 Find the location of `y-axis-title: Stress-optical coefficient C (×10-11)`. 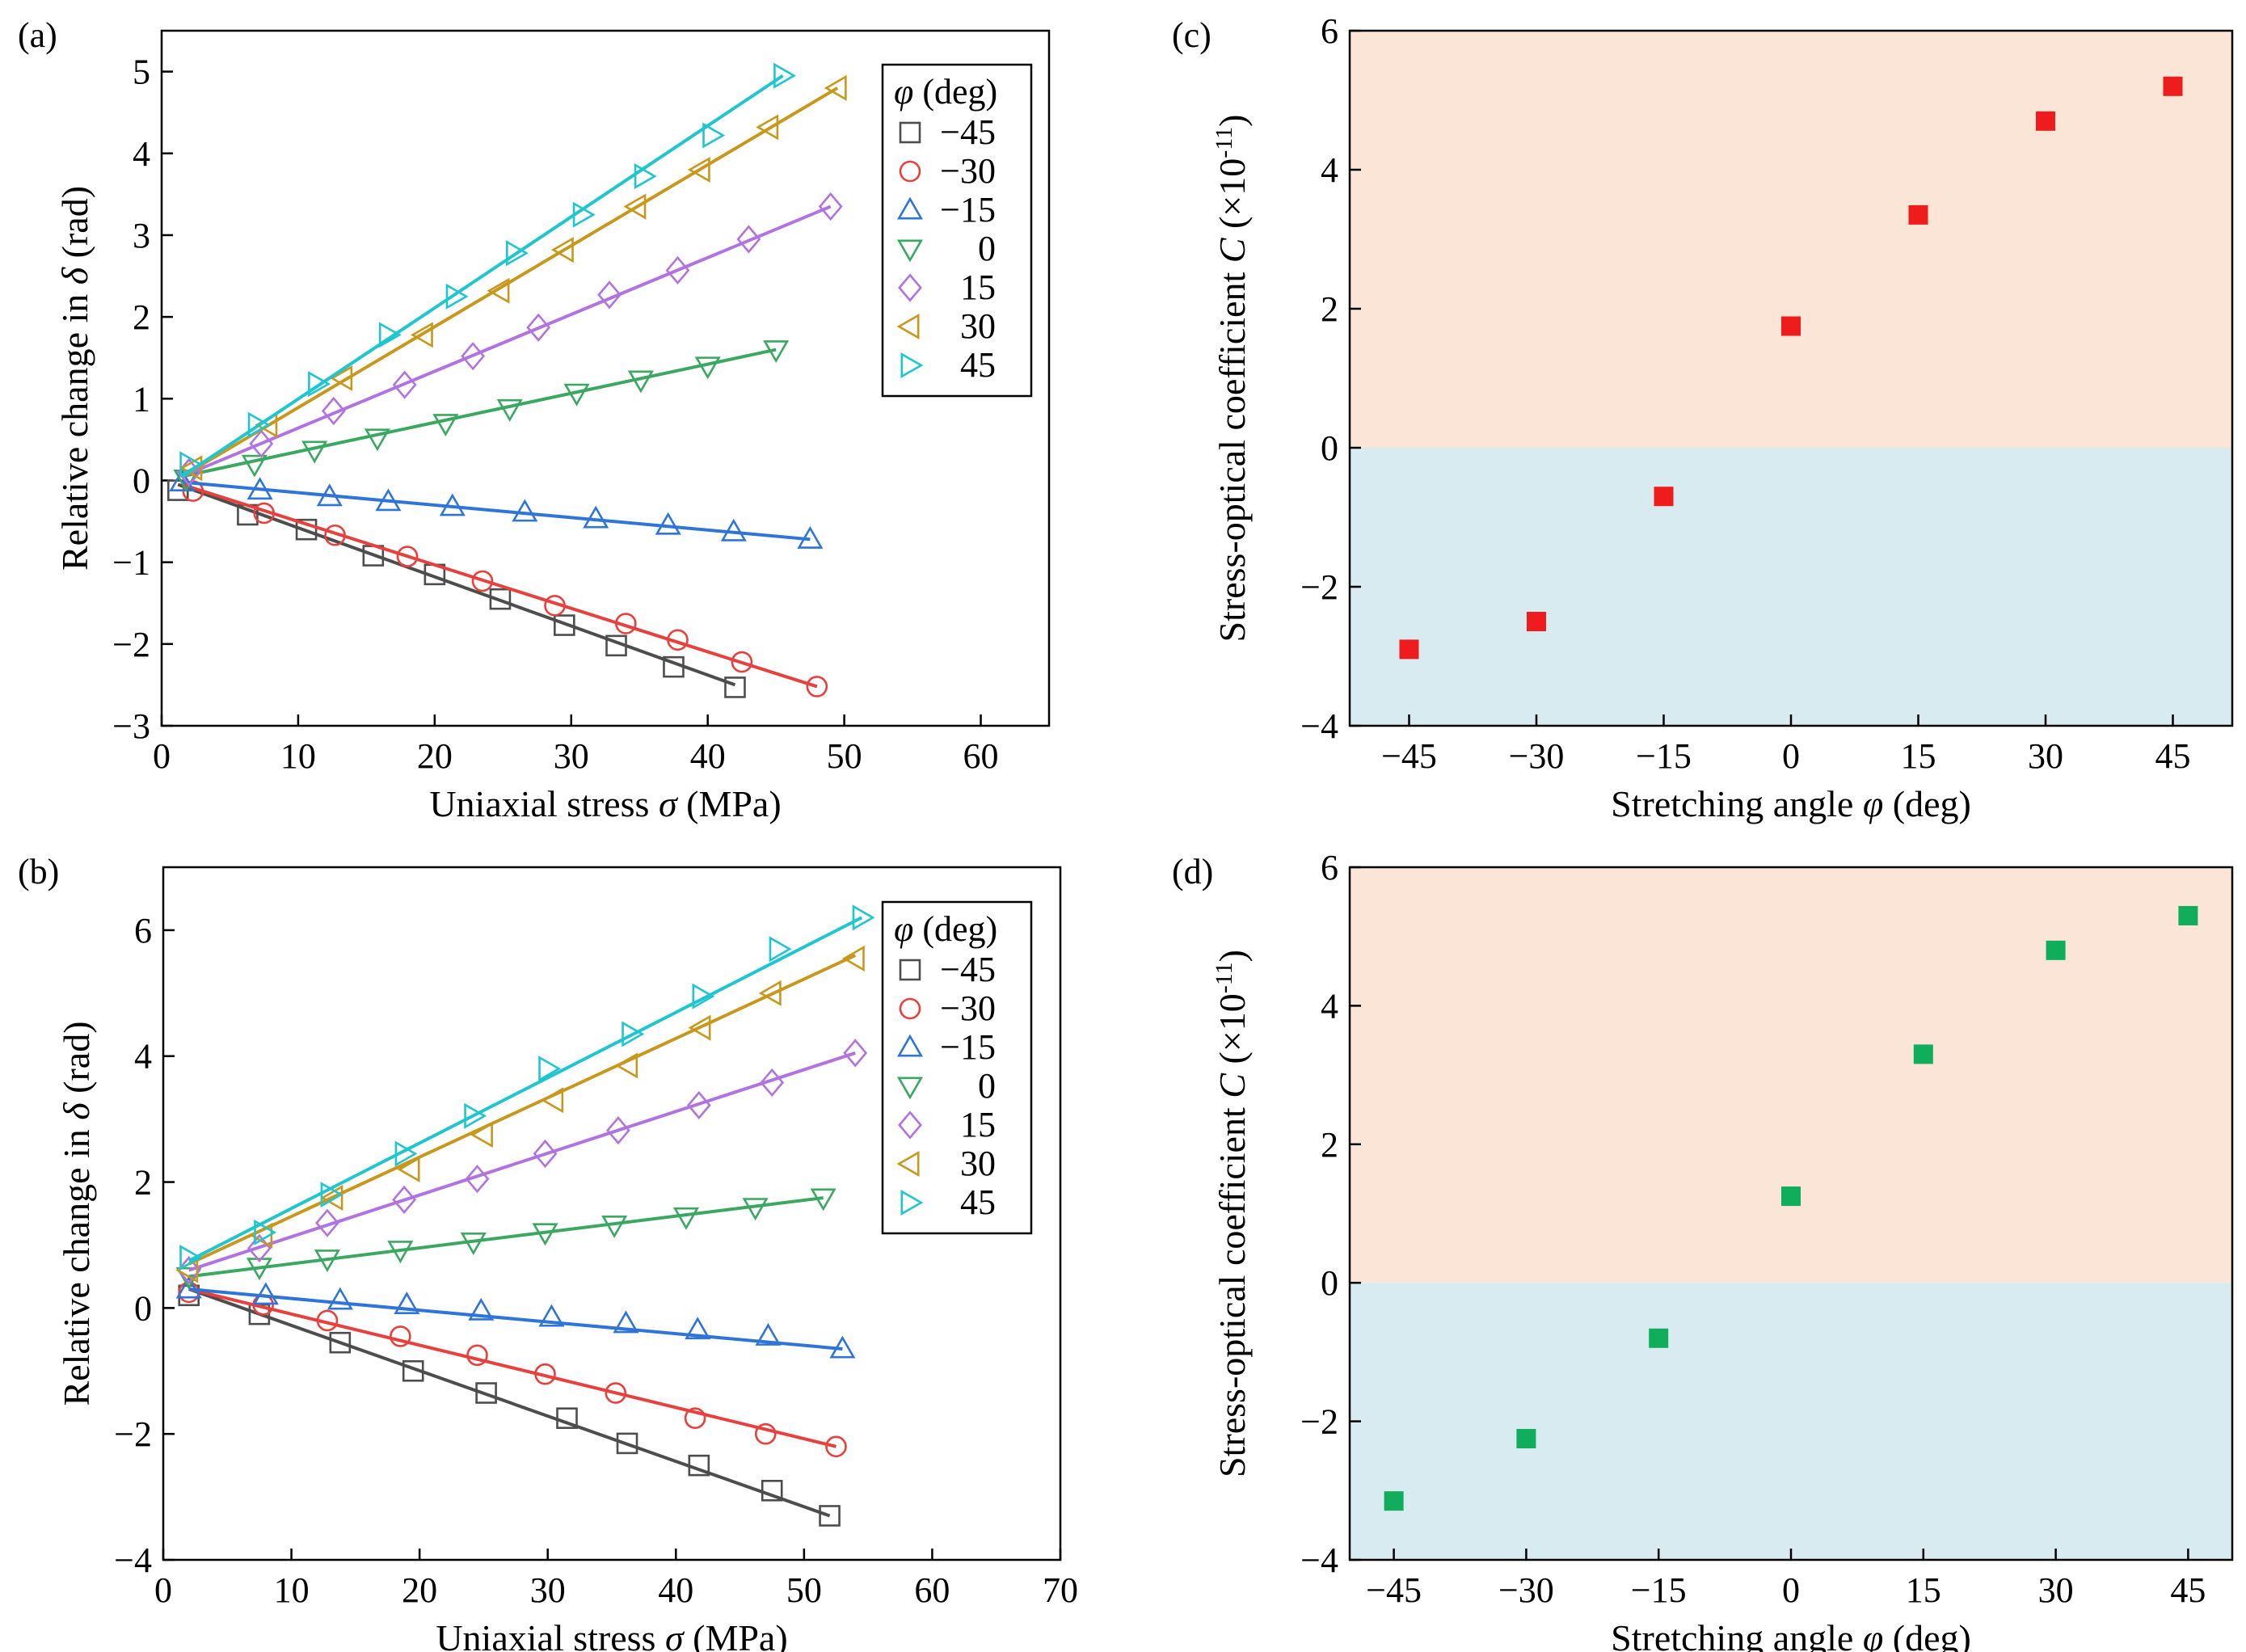

y-axis-title: Stress-optical coefficient C (×10-11) is located at coordinates (1232, 379).